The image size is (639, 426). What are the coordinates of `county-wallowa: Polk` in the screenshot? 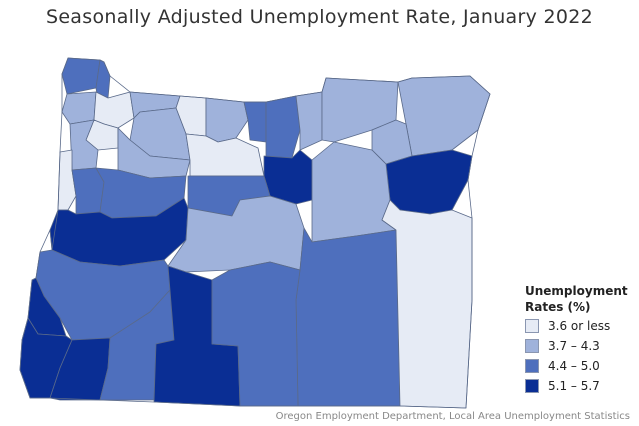 It's located at (444, 116).